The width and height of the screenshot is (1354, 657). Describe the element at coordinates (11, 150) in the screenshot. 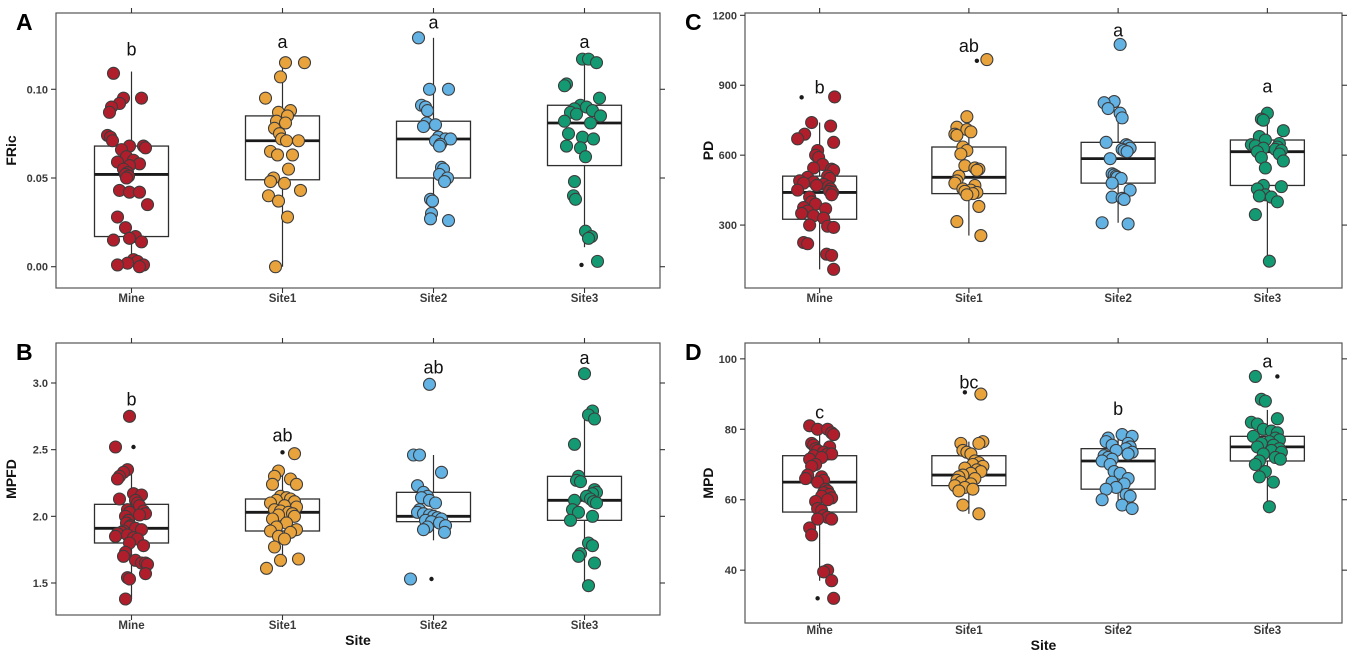

I see `y-axis-title: FRic` at that location.